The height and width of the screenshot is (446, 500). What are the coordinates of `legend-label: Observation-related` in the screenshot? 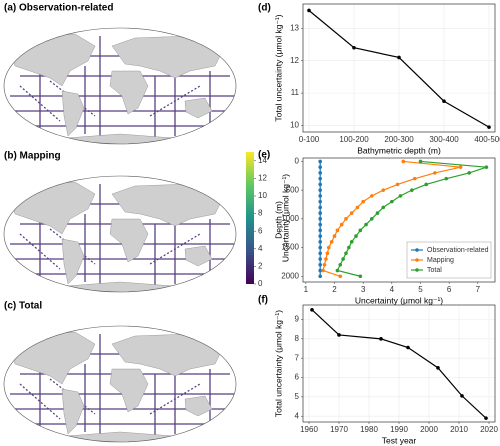 It's located at (458, 250).